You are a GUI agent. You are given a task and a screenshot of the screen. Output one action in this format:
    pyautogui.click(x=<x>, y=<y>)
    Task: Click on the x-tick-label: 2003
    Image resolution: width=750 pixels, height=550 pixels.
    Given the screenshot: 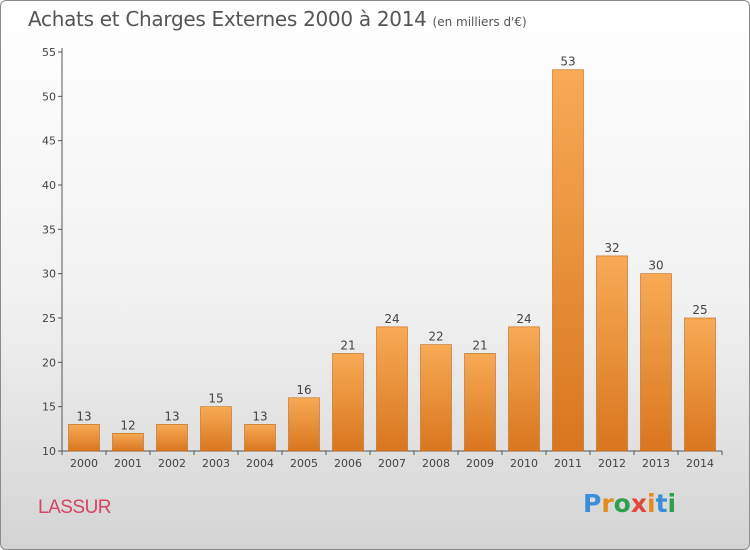 What is the action you would take?
    pyautogui.click(x=216, y=463)
    